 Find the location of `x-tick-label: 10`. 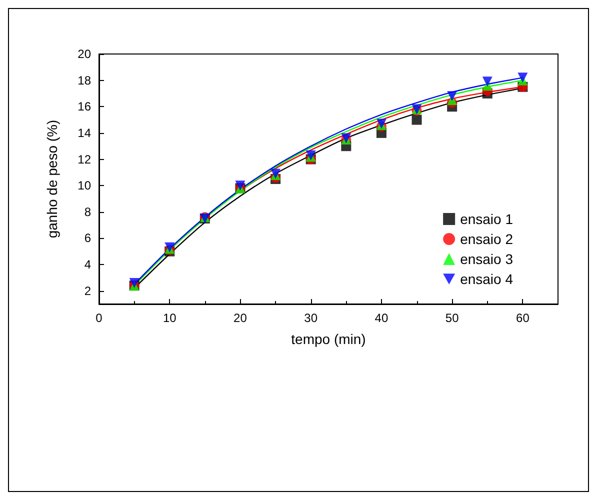

x-tick-label: 10 is located at coordinates (169, 318).